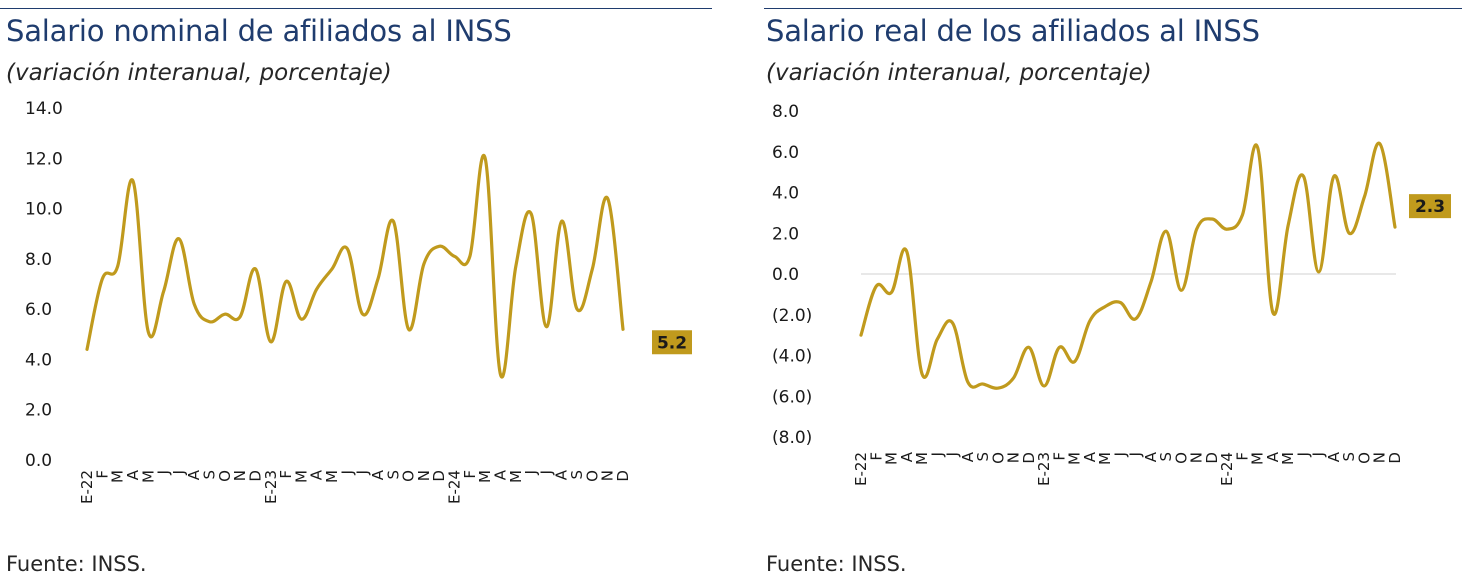  What do you see at coordinates (44, 109) in the screenshot?
I see `y-tick-label: 14.0` at bounding box center [44, 109].